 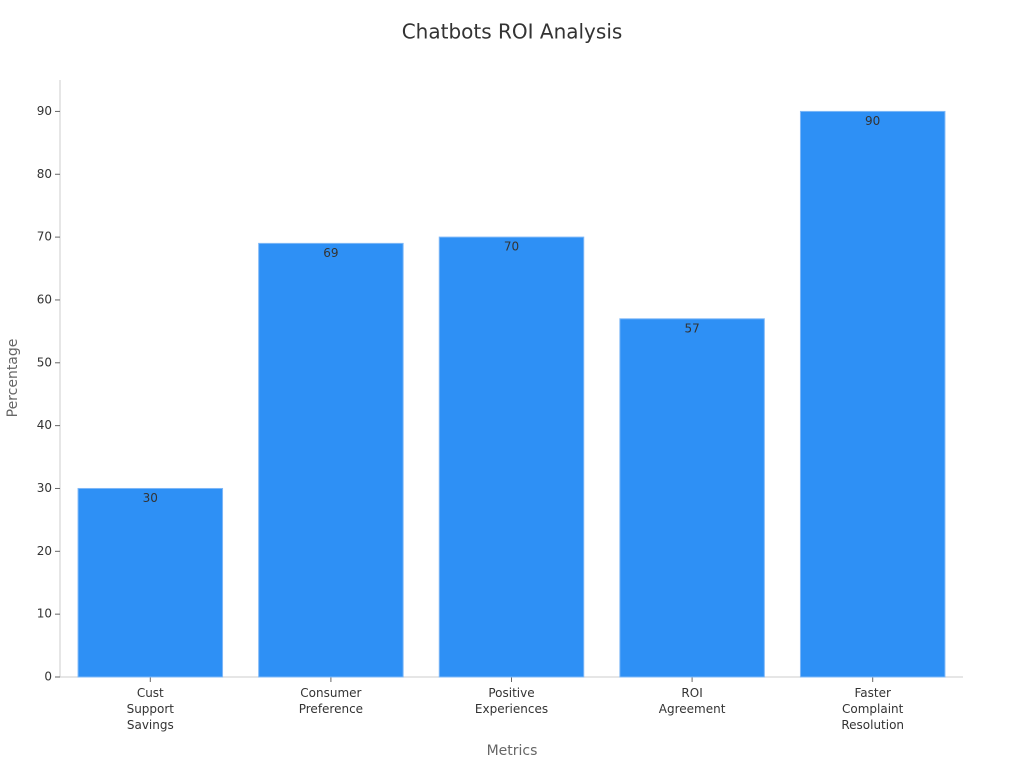 What do you see at coordinates (44, 111) in the screenshot?
I see `y-tick-label: 90` at bounding box center [44, 111].